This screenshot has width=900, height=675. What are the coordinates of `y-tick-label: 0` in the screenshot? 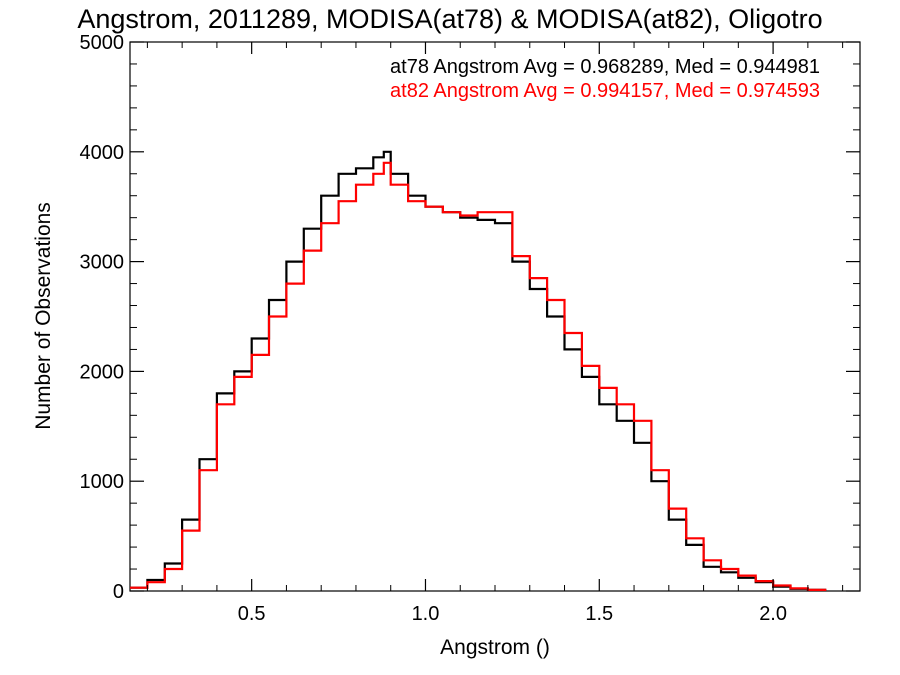 It's located at (118, 592).